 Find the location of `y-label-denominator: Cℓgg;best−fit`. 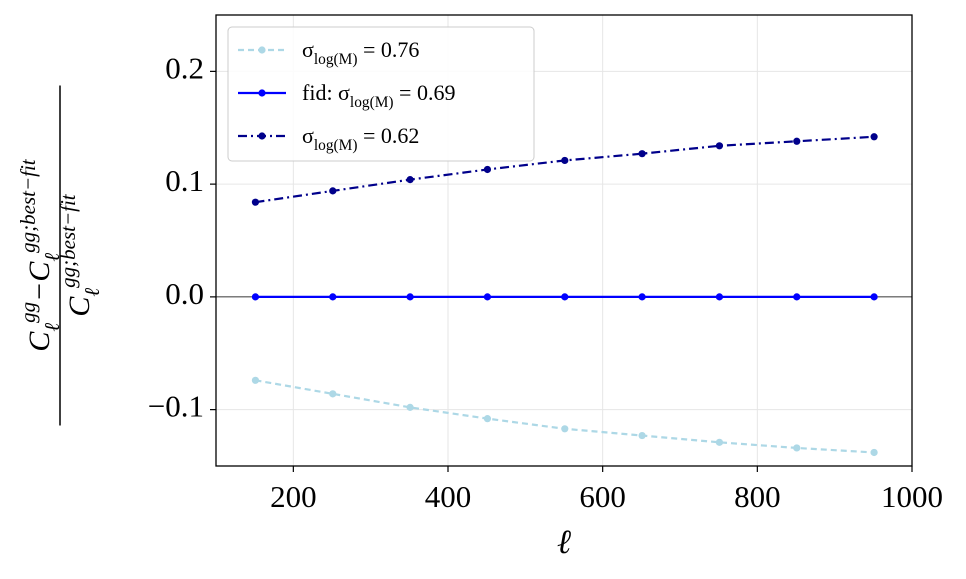

y-label-denominator: Cℓgg;best−fit is located at coordinates (80, 254).